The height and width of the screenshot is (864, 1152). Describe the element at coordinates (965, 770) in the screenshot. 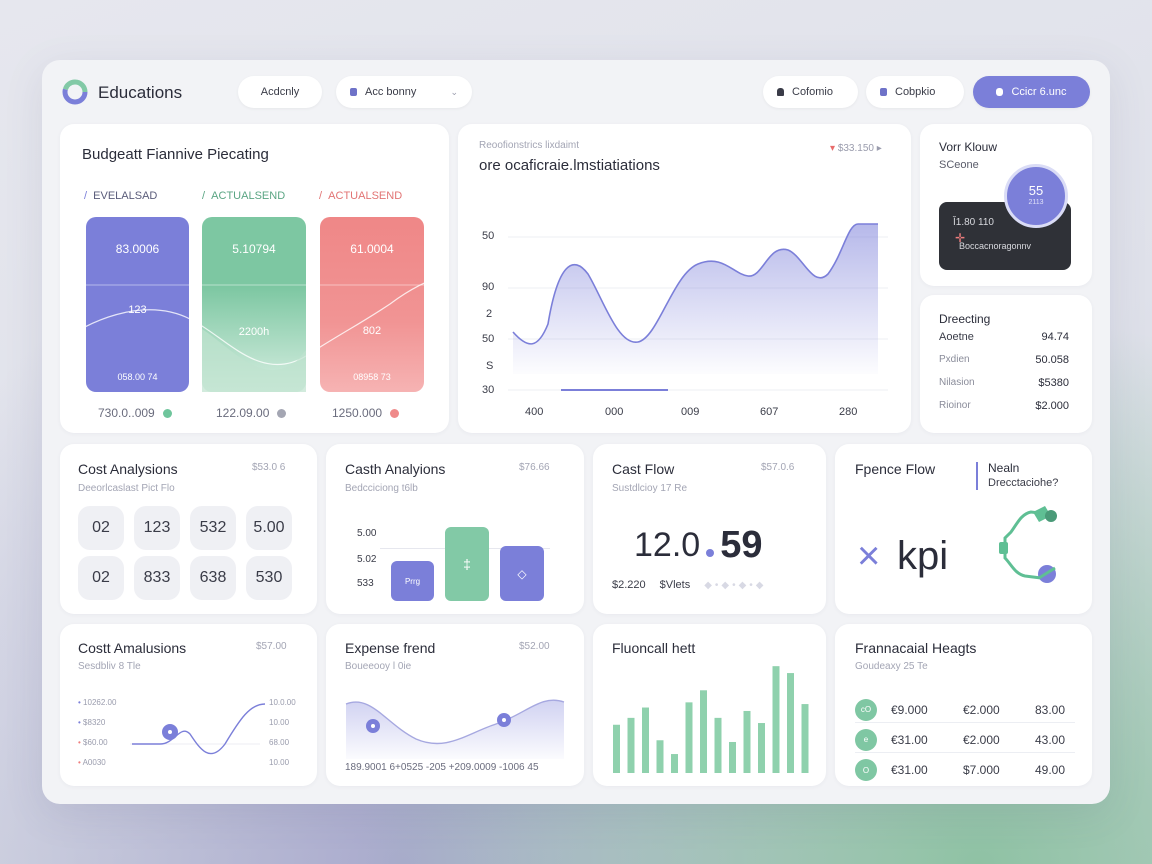

I see `table-row: O €31.00 $7.000 49.00` at that location.